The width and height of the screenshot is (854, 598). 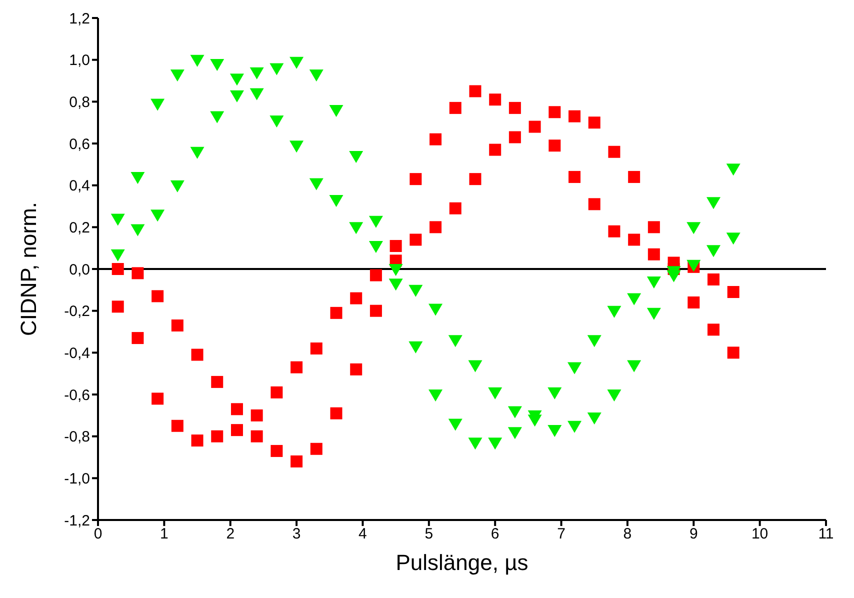 What do you see at coordinates (826, 534) in the screenshot?
I see `x-tick-label: 11` at bounding box center [826, 534].